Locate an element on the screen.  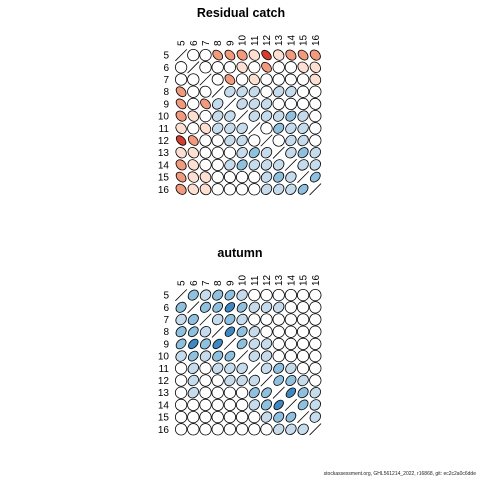
column-label: 5 is located at coordinates (182, 283).